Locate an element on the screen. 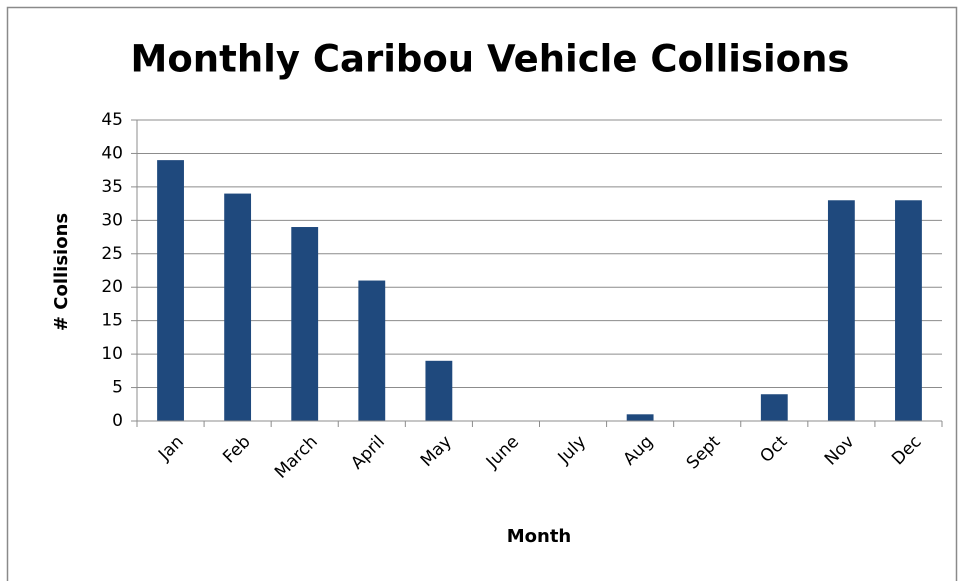  y-tick-label: 0 is located at coordinates (117, 421).